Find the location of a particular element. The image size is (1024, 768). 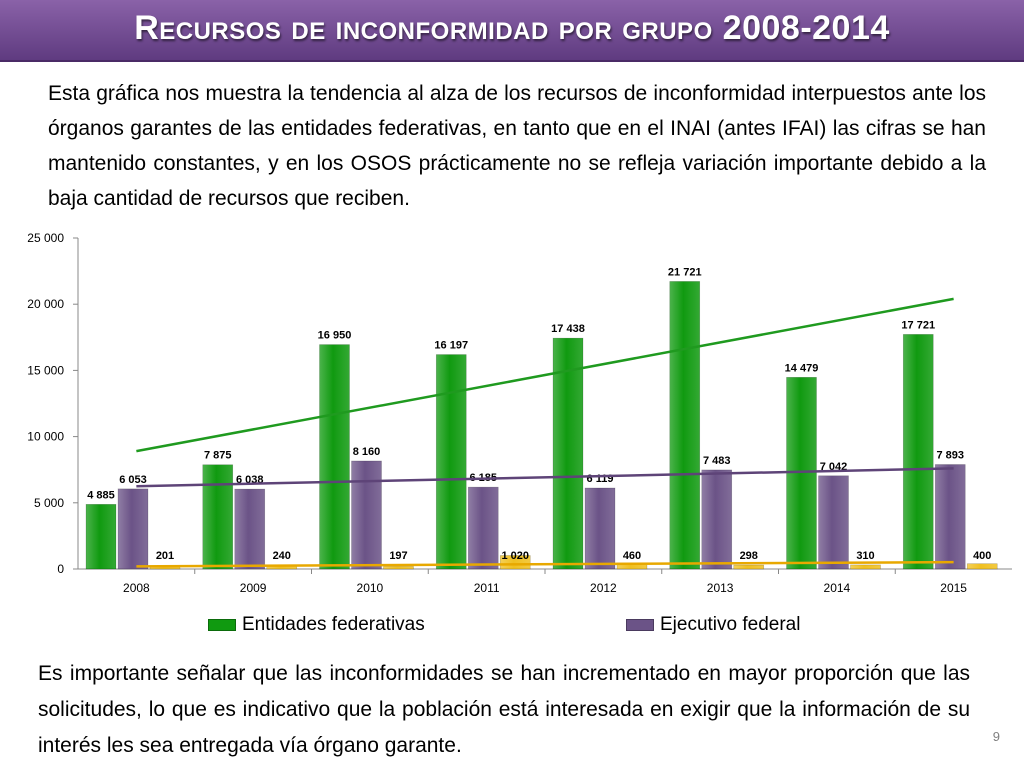

data-label-entidades: 16 197 is located at coordinates (451, 346).